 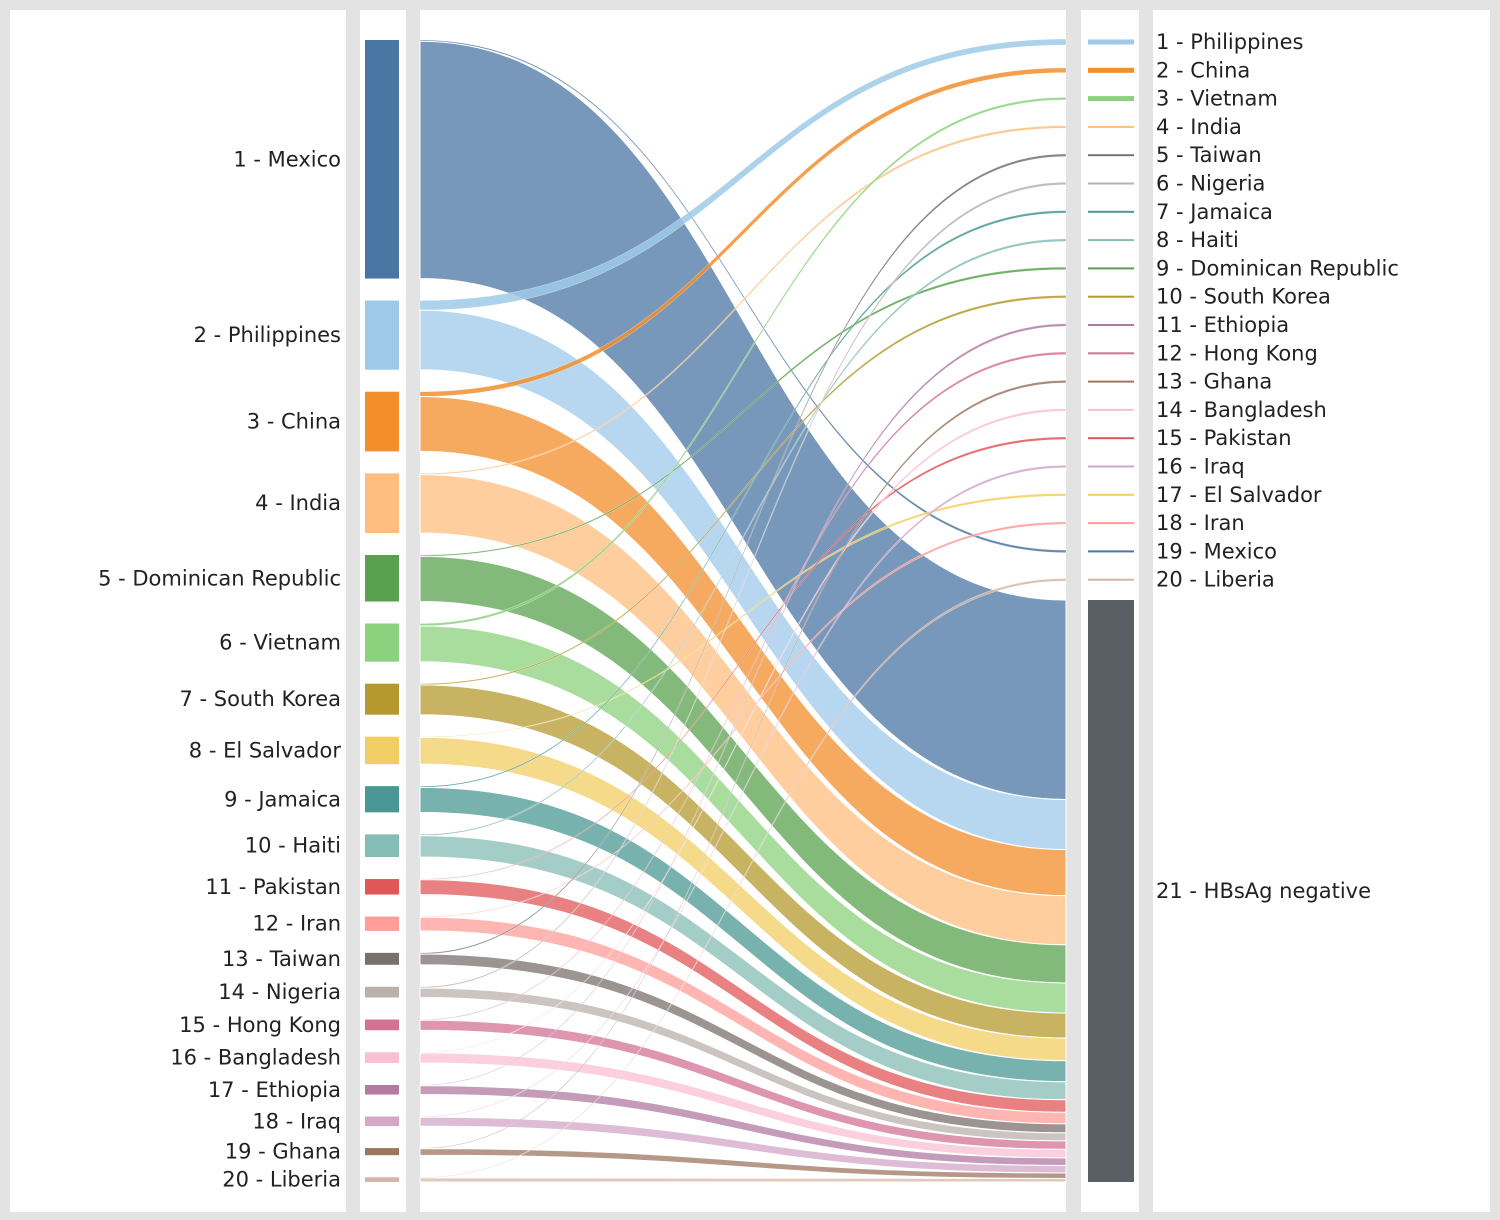 I want to click on source-node-12-iran, so click(x=382, y=923).